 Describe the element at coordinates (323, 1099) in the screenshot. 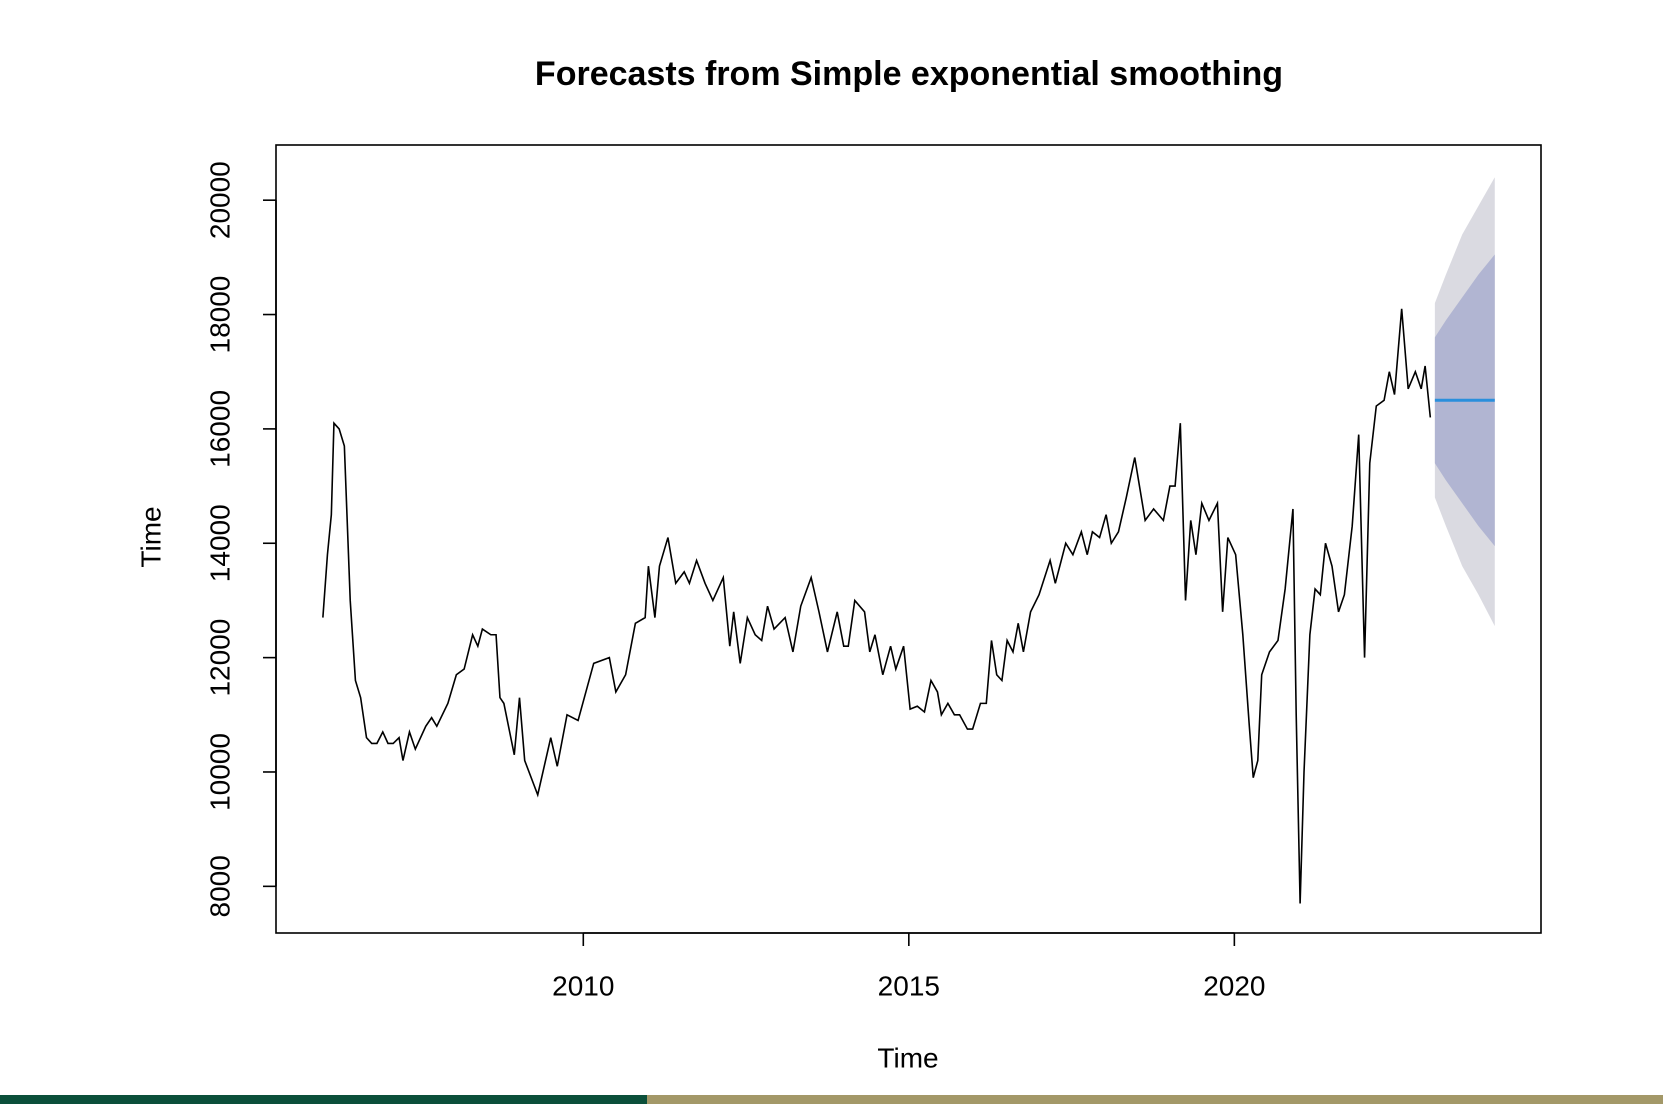

I see `footer-band-green` at that location.